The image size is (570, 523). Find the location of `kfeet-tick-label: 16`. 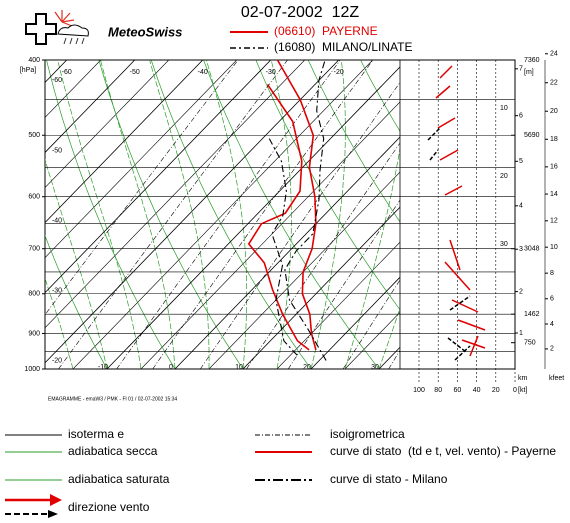

kfeet-tick-label: 16 is located at coordinates (554, 167).